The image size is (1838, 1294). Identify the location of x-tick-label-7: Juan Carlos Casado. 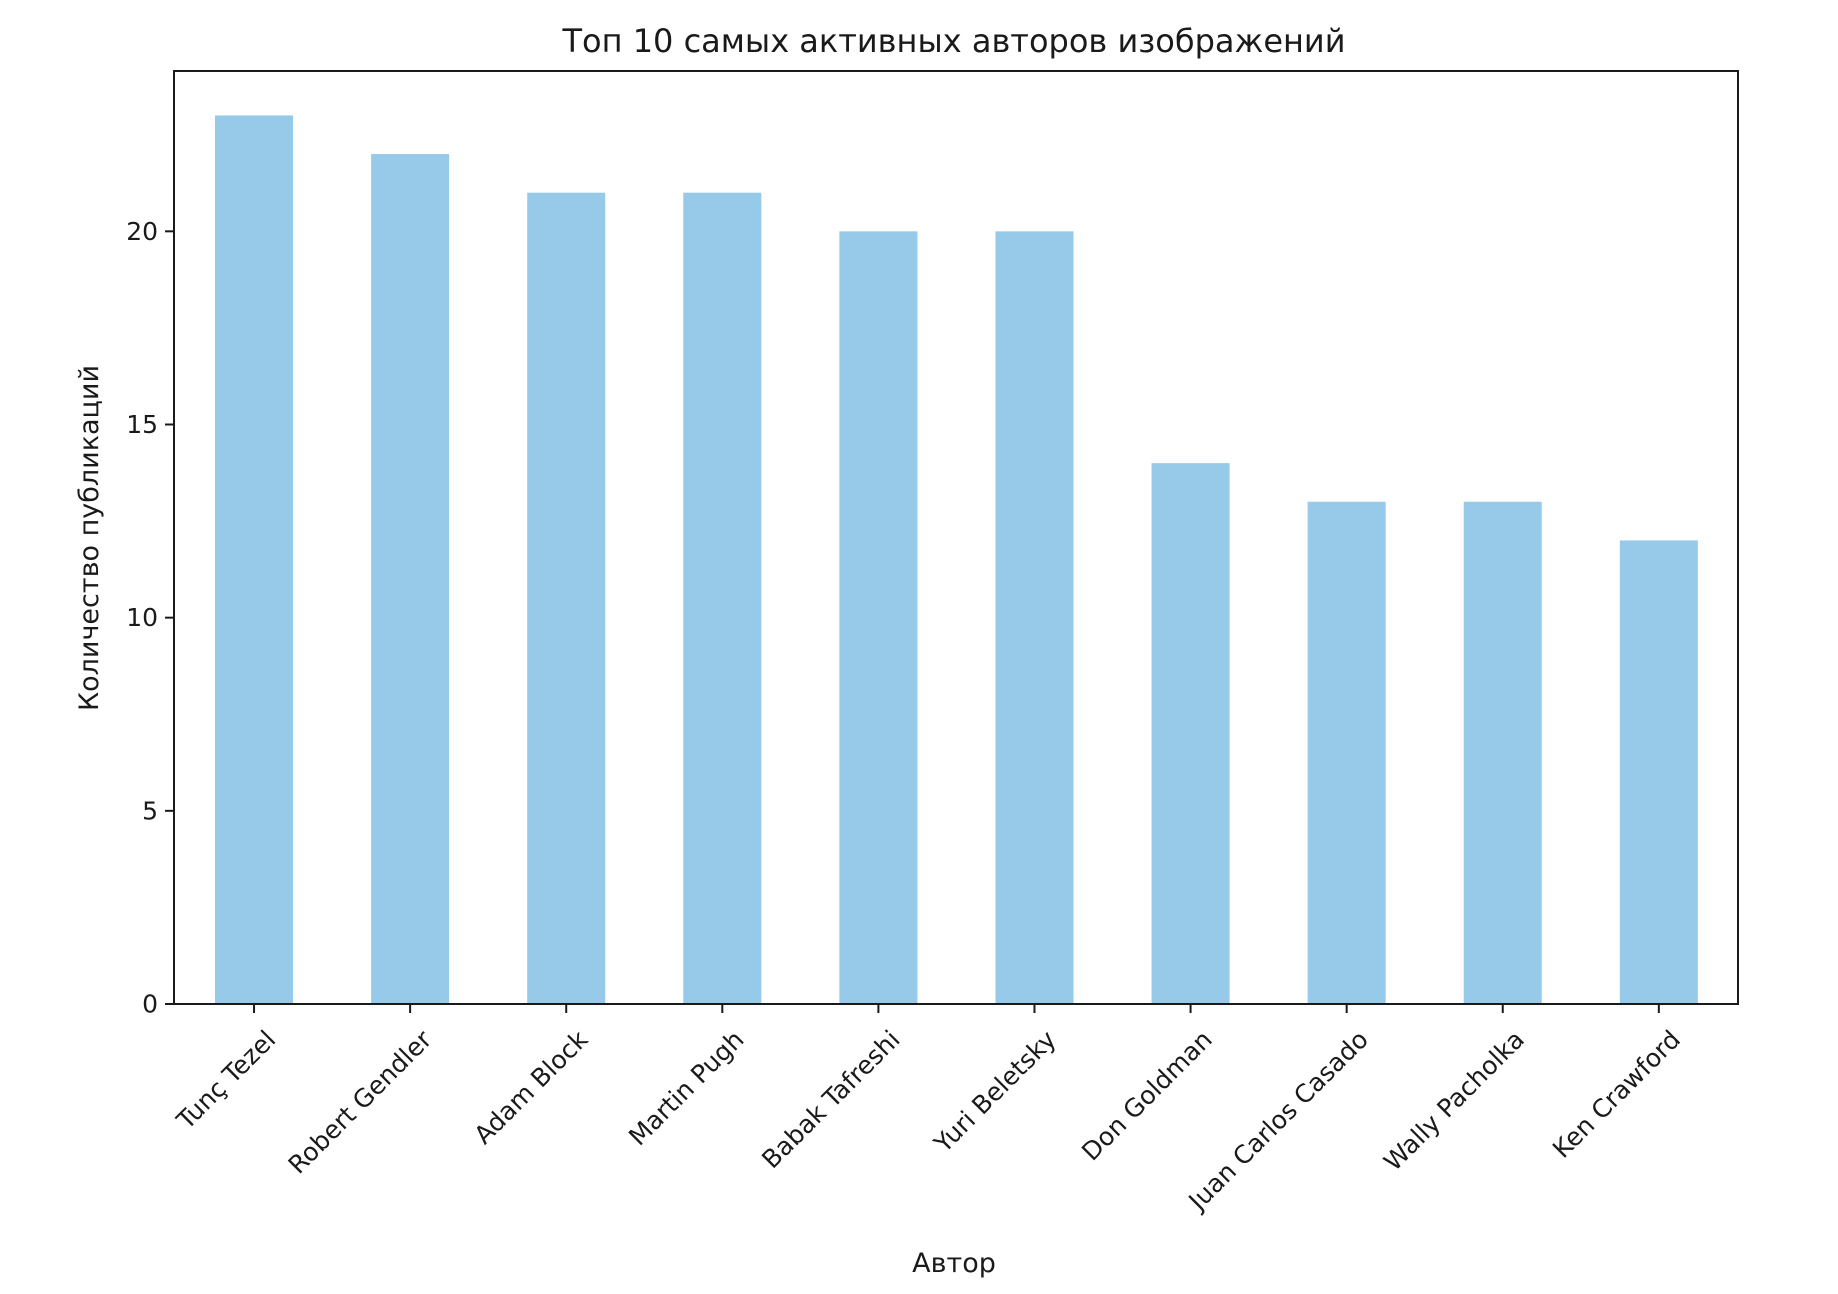
(1278, 1121).